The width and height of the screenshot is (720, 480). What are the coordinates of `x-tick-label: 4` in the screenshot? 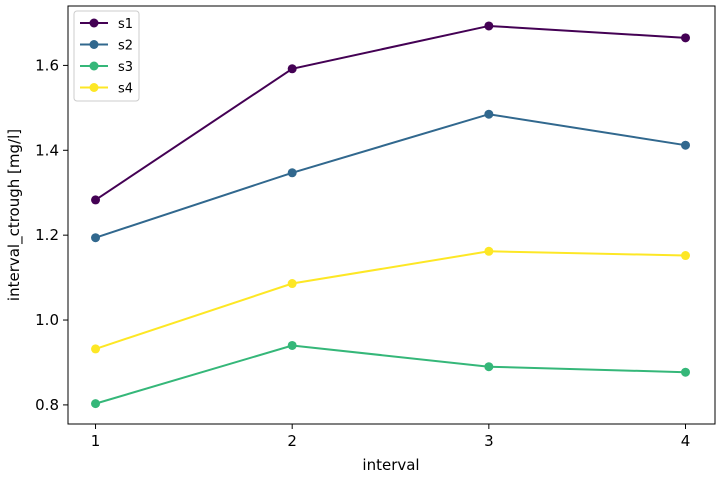 It's located at (686, 441).